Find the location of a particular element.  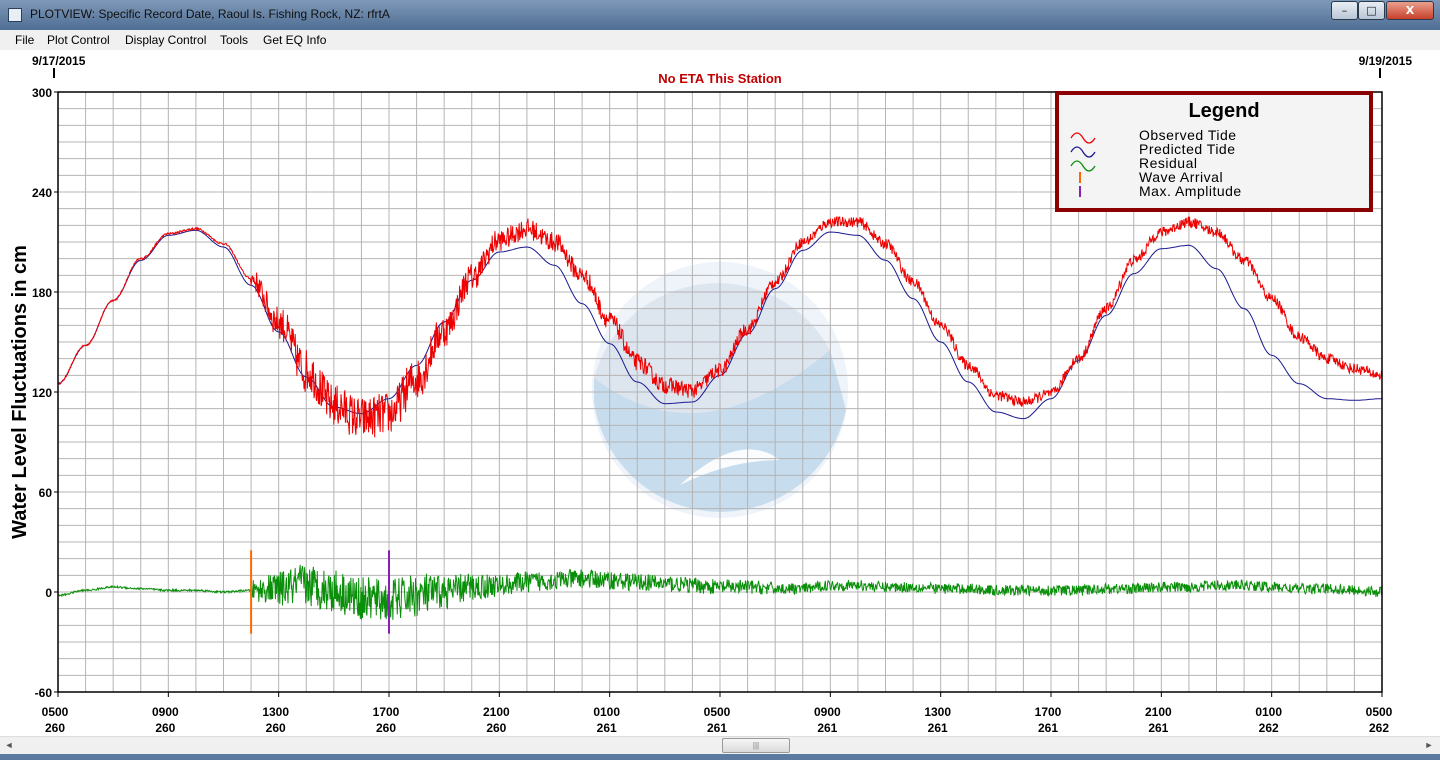

menu-plot-control: Plot Control is located at coordinates (78, 40).